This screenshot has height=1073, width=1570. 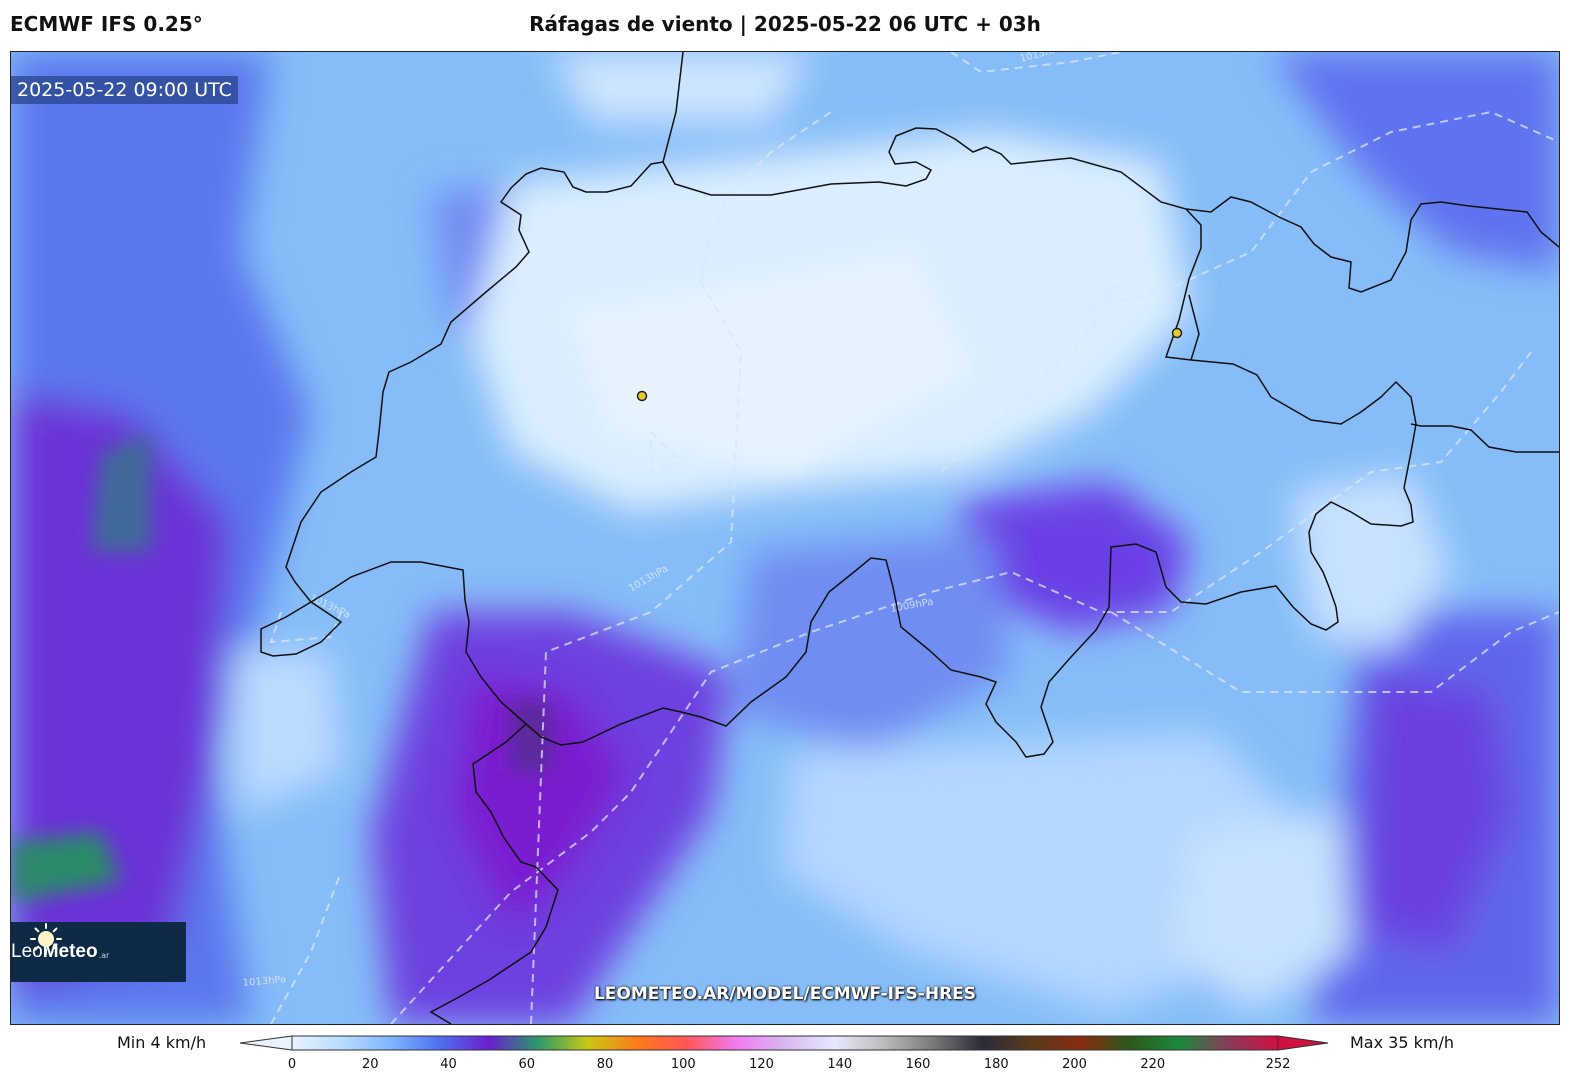 I want to click on gust-field-northeast, so click(x=1415, y=162).